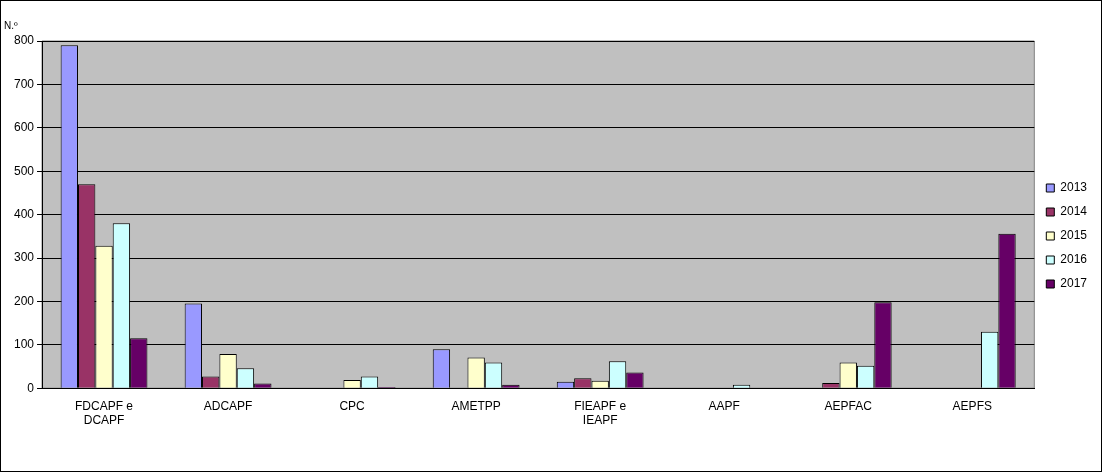  Describe the element at coordinates (24, 300) in the screenshot. I see `y-tick-label: 200` at that location.